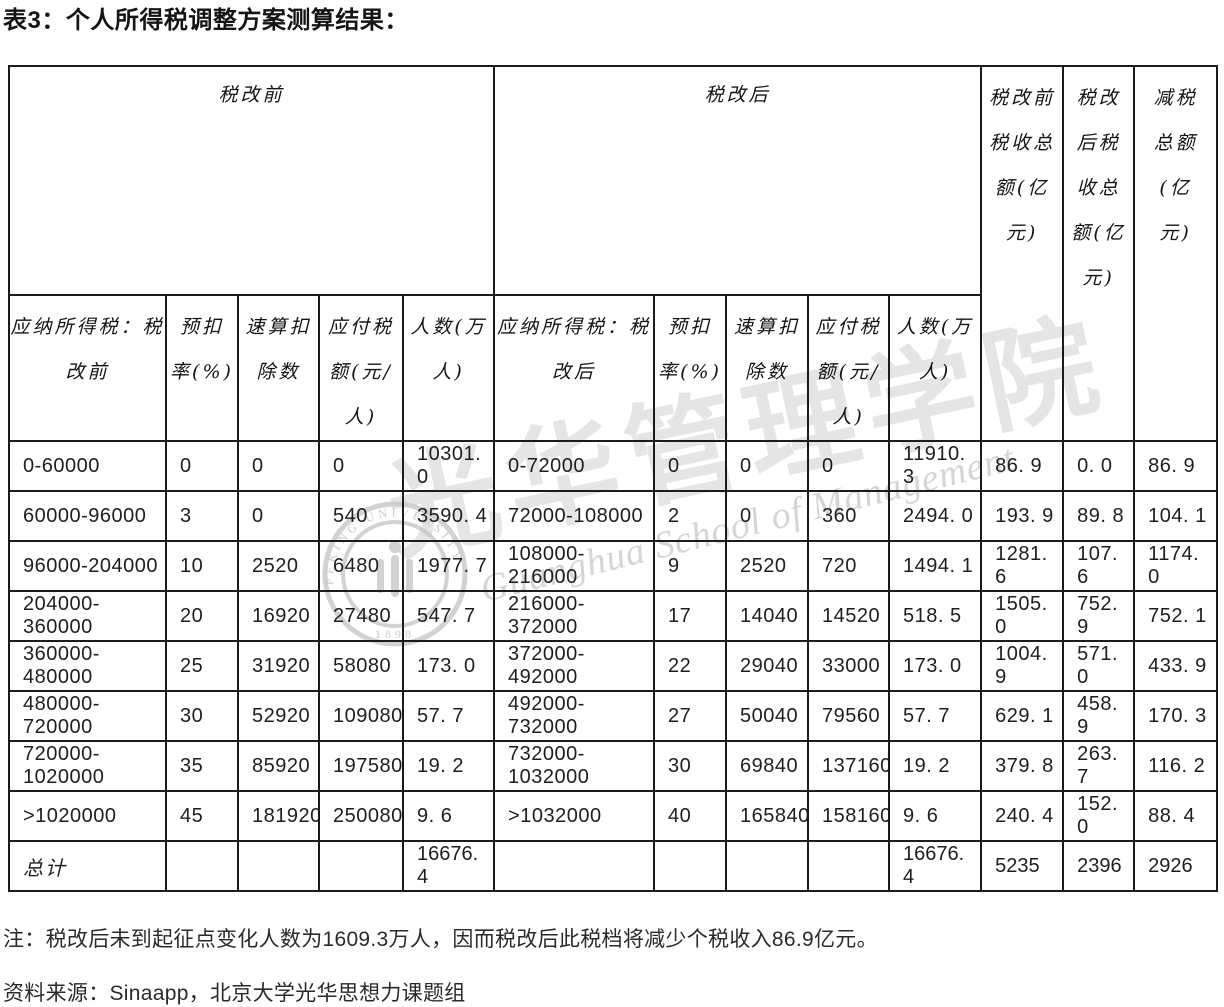  I want to click on table-cell: 10, so click(202, 566).